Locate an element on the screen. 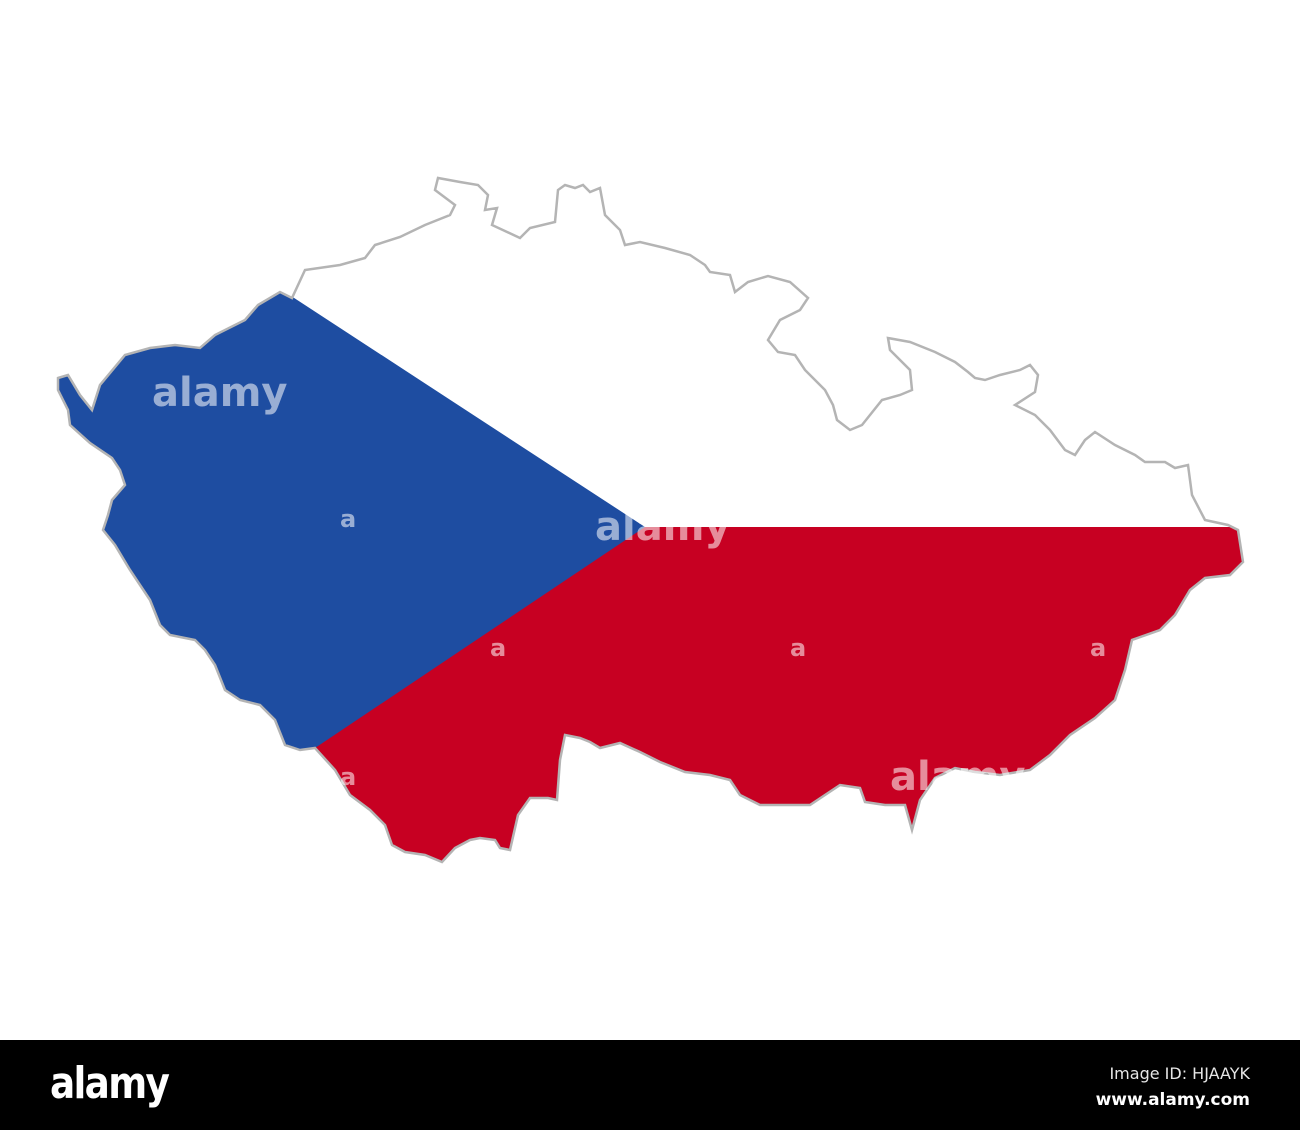  image-id-label: Image ID: is located at coordinates (1148, 1073).